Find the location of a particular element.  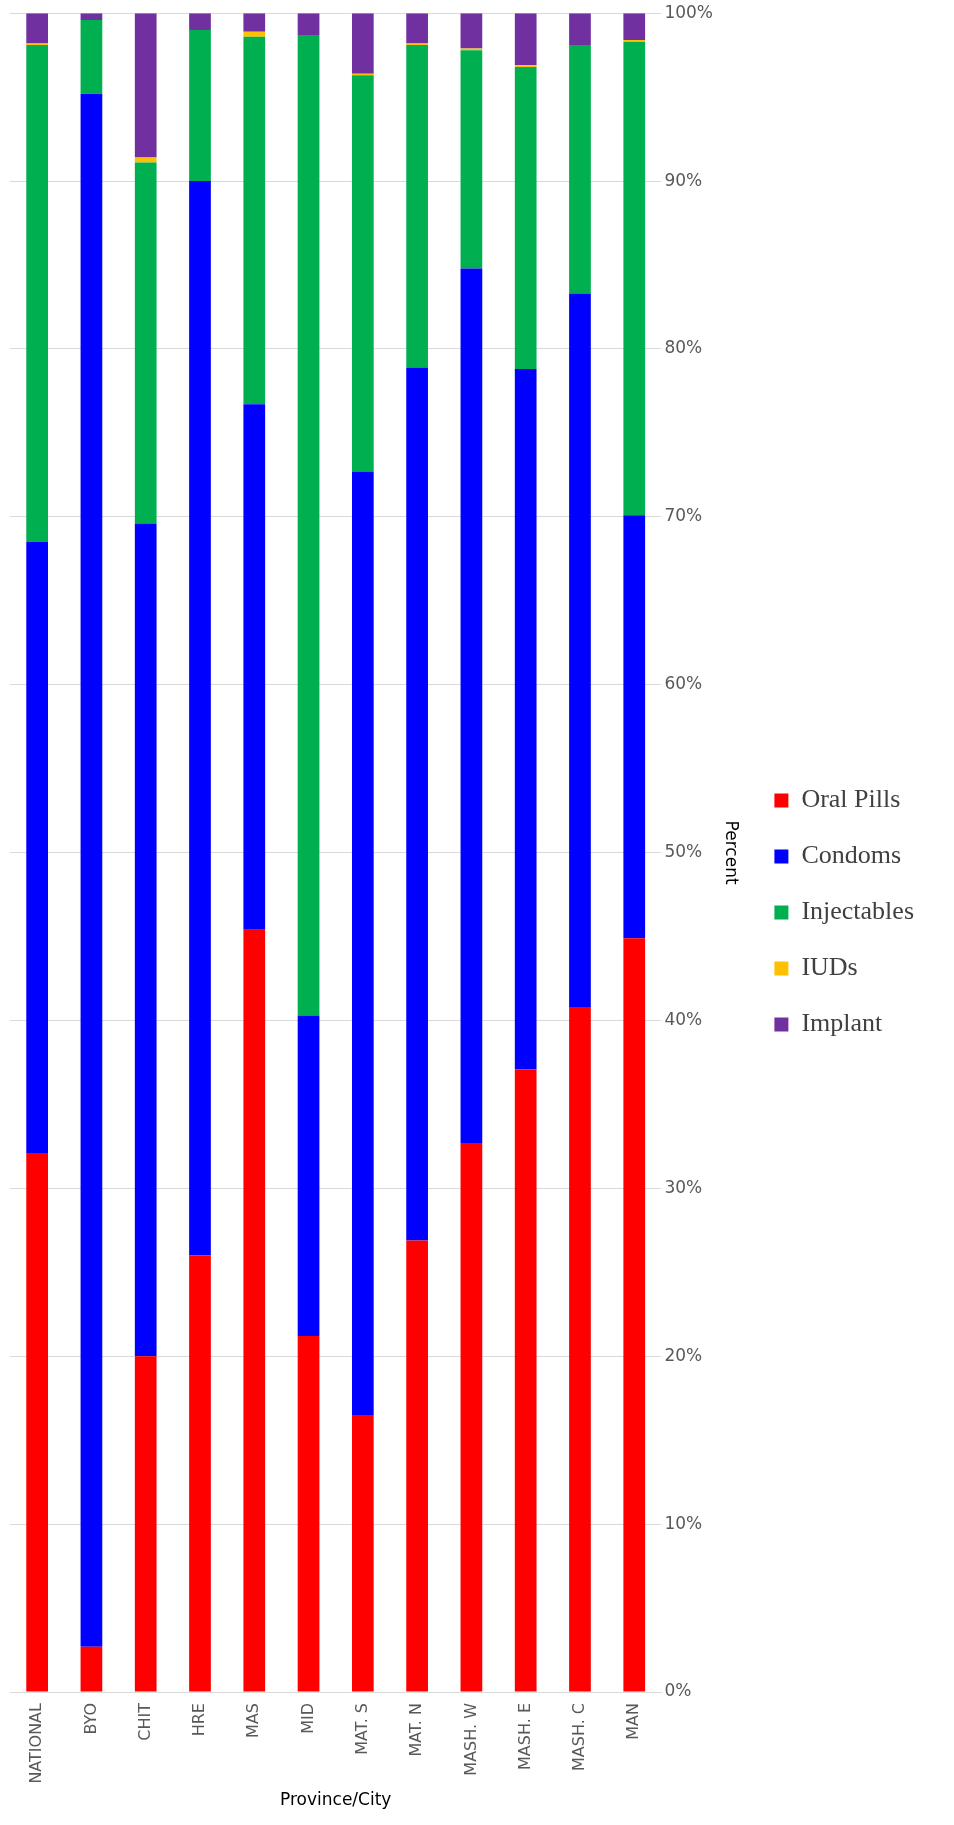

legend-label: IUDs is located at coordinates (829, 967).